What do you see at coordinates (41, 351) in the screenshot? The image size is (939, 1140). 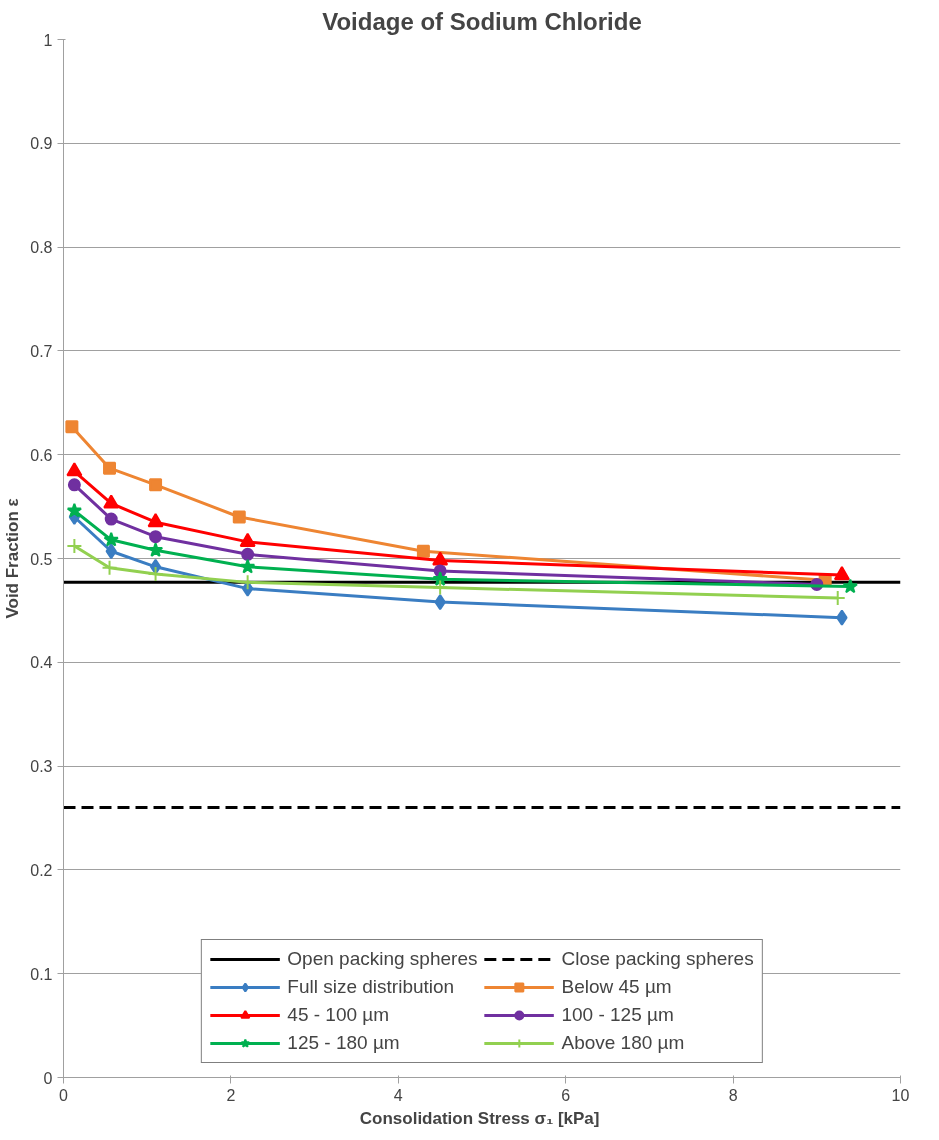 I see `y-tick-label: 0.7` at bounding box center [41, 351].